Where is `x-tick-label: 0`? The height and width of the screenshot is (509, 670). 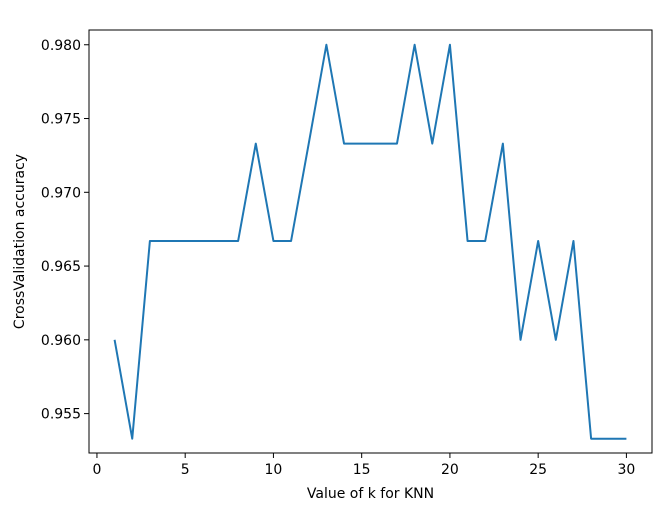 x-tick-label: 0 is located at coordinates (96, 470).